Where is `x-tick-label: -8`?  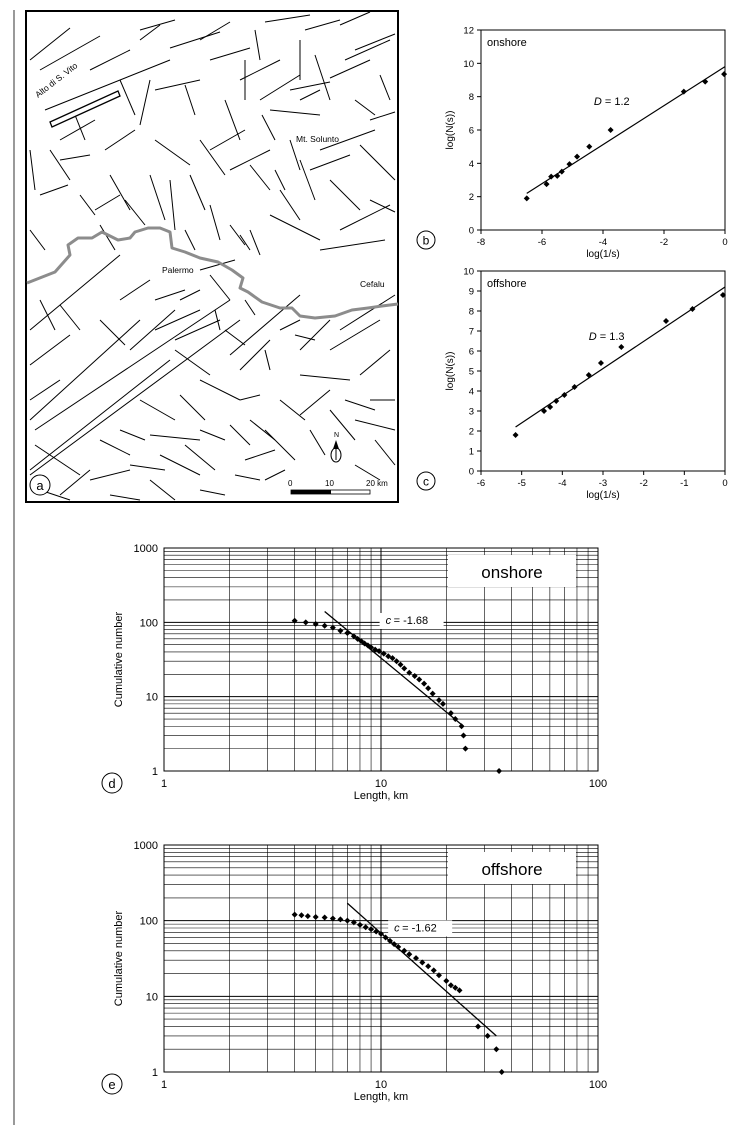 x-tick-label: -8 is located at coordinates (481, 242).